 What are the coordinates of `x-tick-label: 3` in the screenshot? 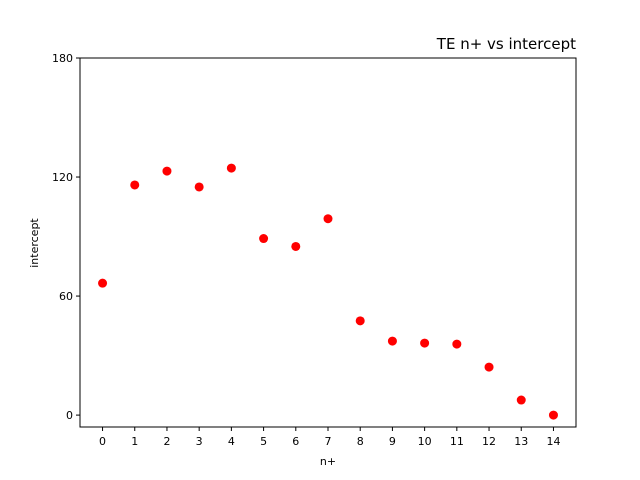 It's located at (199, 441).